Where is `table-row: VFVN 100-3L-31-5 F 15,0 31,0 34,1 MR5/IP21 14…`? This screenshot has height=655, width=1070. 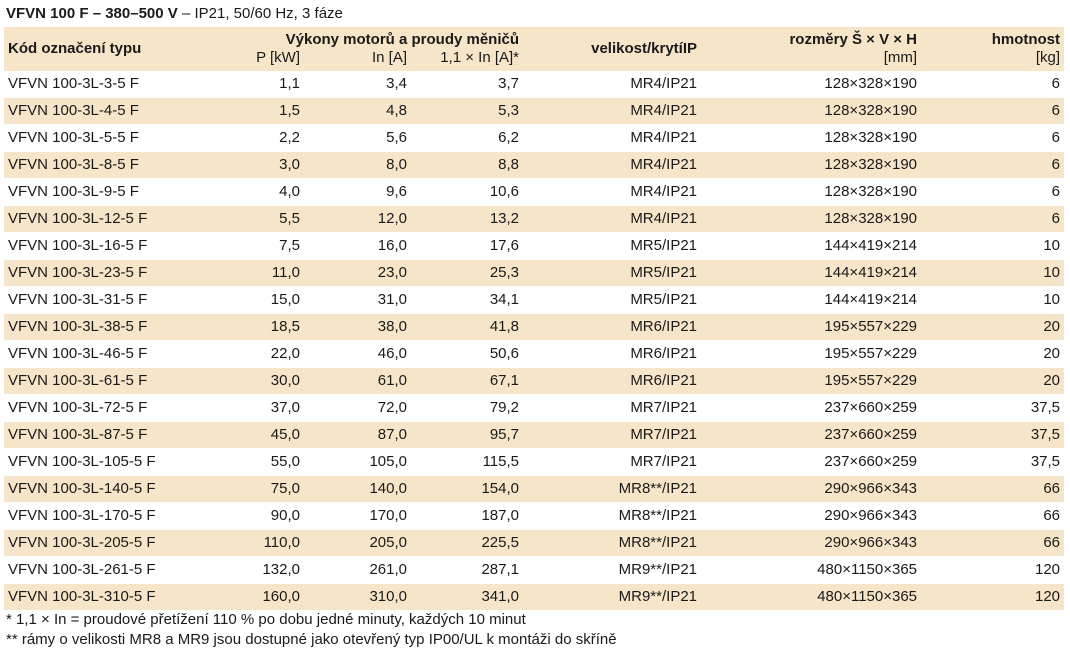
table-row: VFVN 100-3L-31-5 F 15,0 31,0 34,1 MR5/IP21 14… is located at coordinates (534, 300).